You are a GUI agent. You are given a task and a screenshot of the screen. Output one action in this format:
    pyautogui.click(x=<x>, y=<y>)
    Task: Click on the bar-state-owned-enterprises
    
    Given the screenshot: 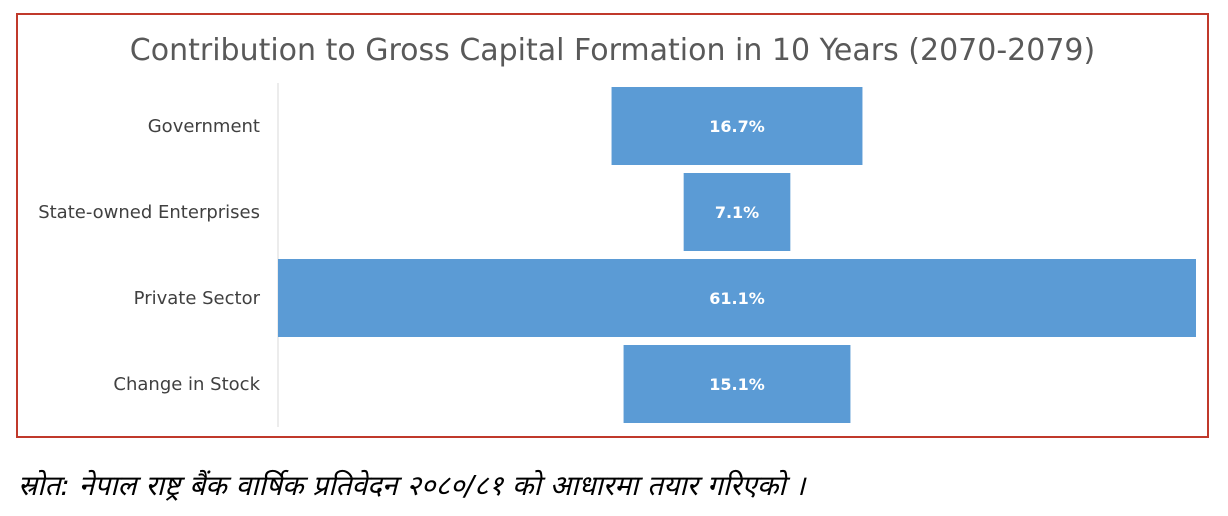 What is the action you would take?
    pyautogui.click(x=737, y=212)
    